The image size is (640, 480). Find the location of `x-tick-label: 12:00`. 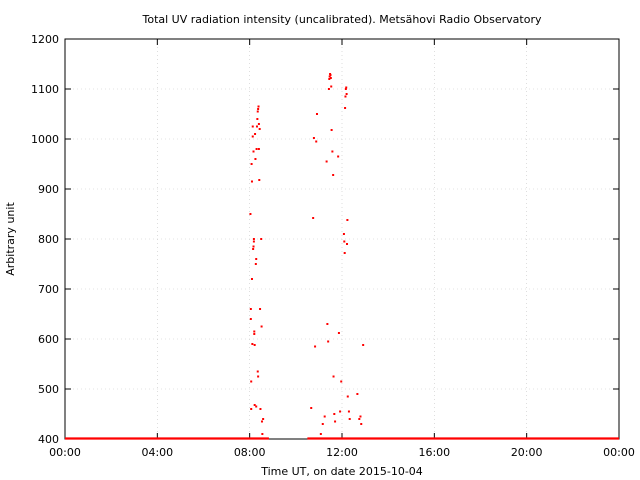

x-tick-label: 12:00 is located at coordinates (342, 452).